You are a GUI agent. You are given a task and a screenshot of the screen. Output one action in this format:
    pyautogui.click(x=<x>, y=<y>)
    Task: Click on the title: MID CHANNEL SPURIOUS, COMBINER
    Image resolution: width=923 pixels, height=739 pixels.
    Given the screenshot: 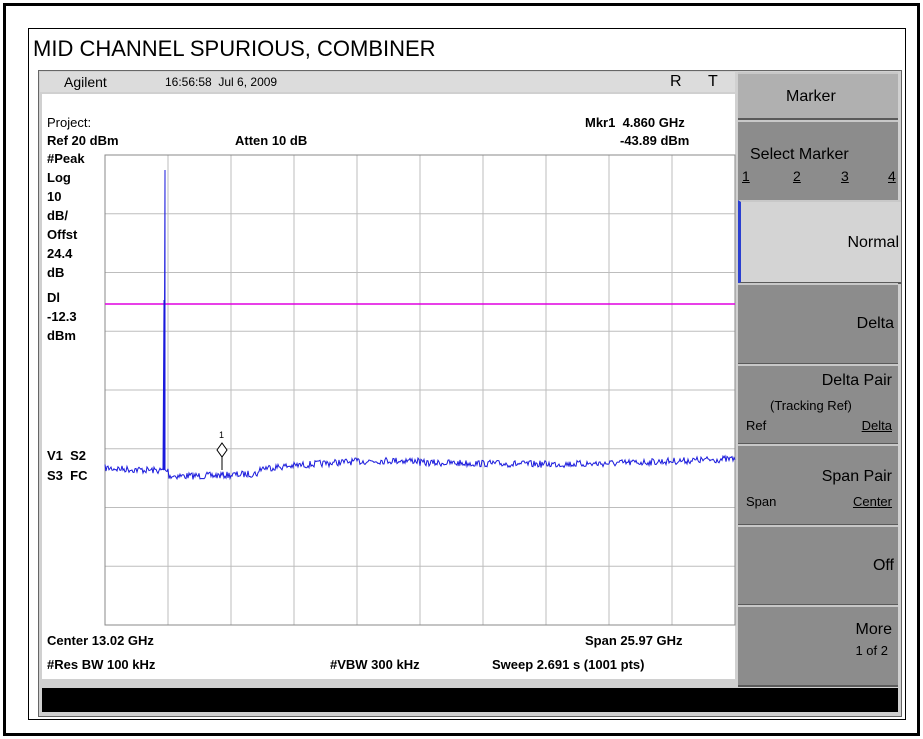 What is the action you would take?
    pyautogui.click(x=234, y=48)
    